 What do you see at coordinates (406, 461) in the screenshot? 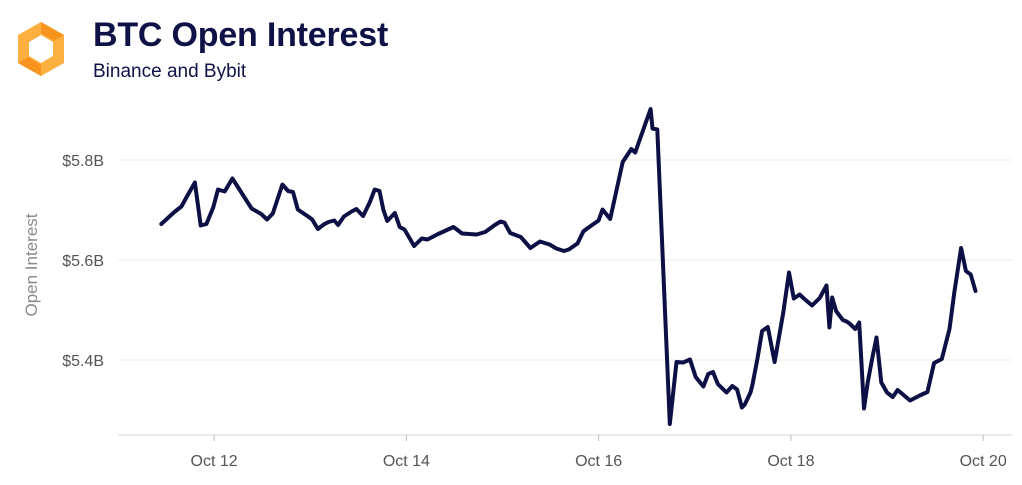
I see `x-tick-label: Oct 14` at bounding box center [406, 461].